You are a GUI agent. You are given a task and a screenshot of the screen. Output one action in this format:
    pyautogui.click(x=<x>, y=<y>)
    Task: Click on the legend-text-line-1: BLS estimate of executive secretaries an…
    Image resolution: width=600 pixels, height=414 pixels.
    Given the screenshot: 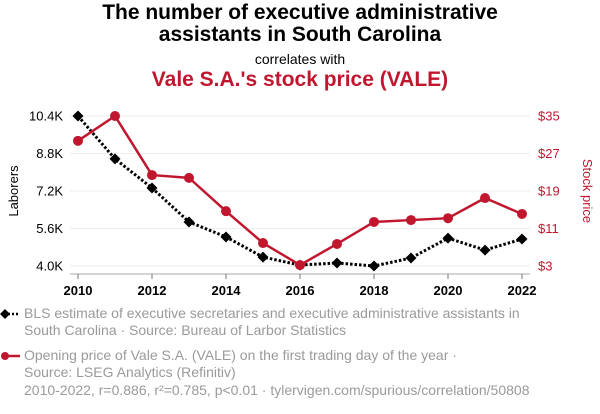 What is the action you would take?
    pyautogui.click(x=272, y=313)
    